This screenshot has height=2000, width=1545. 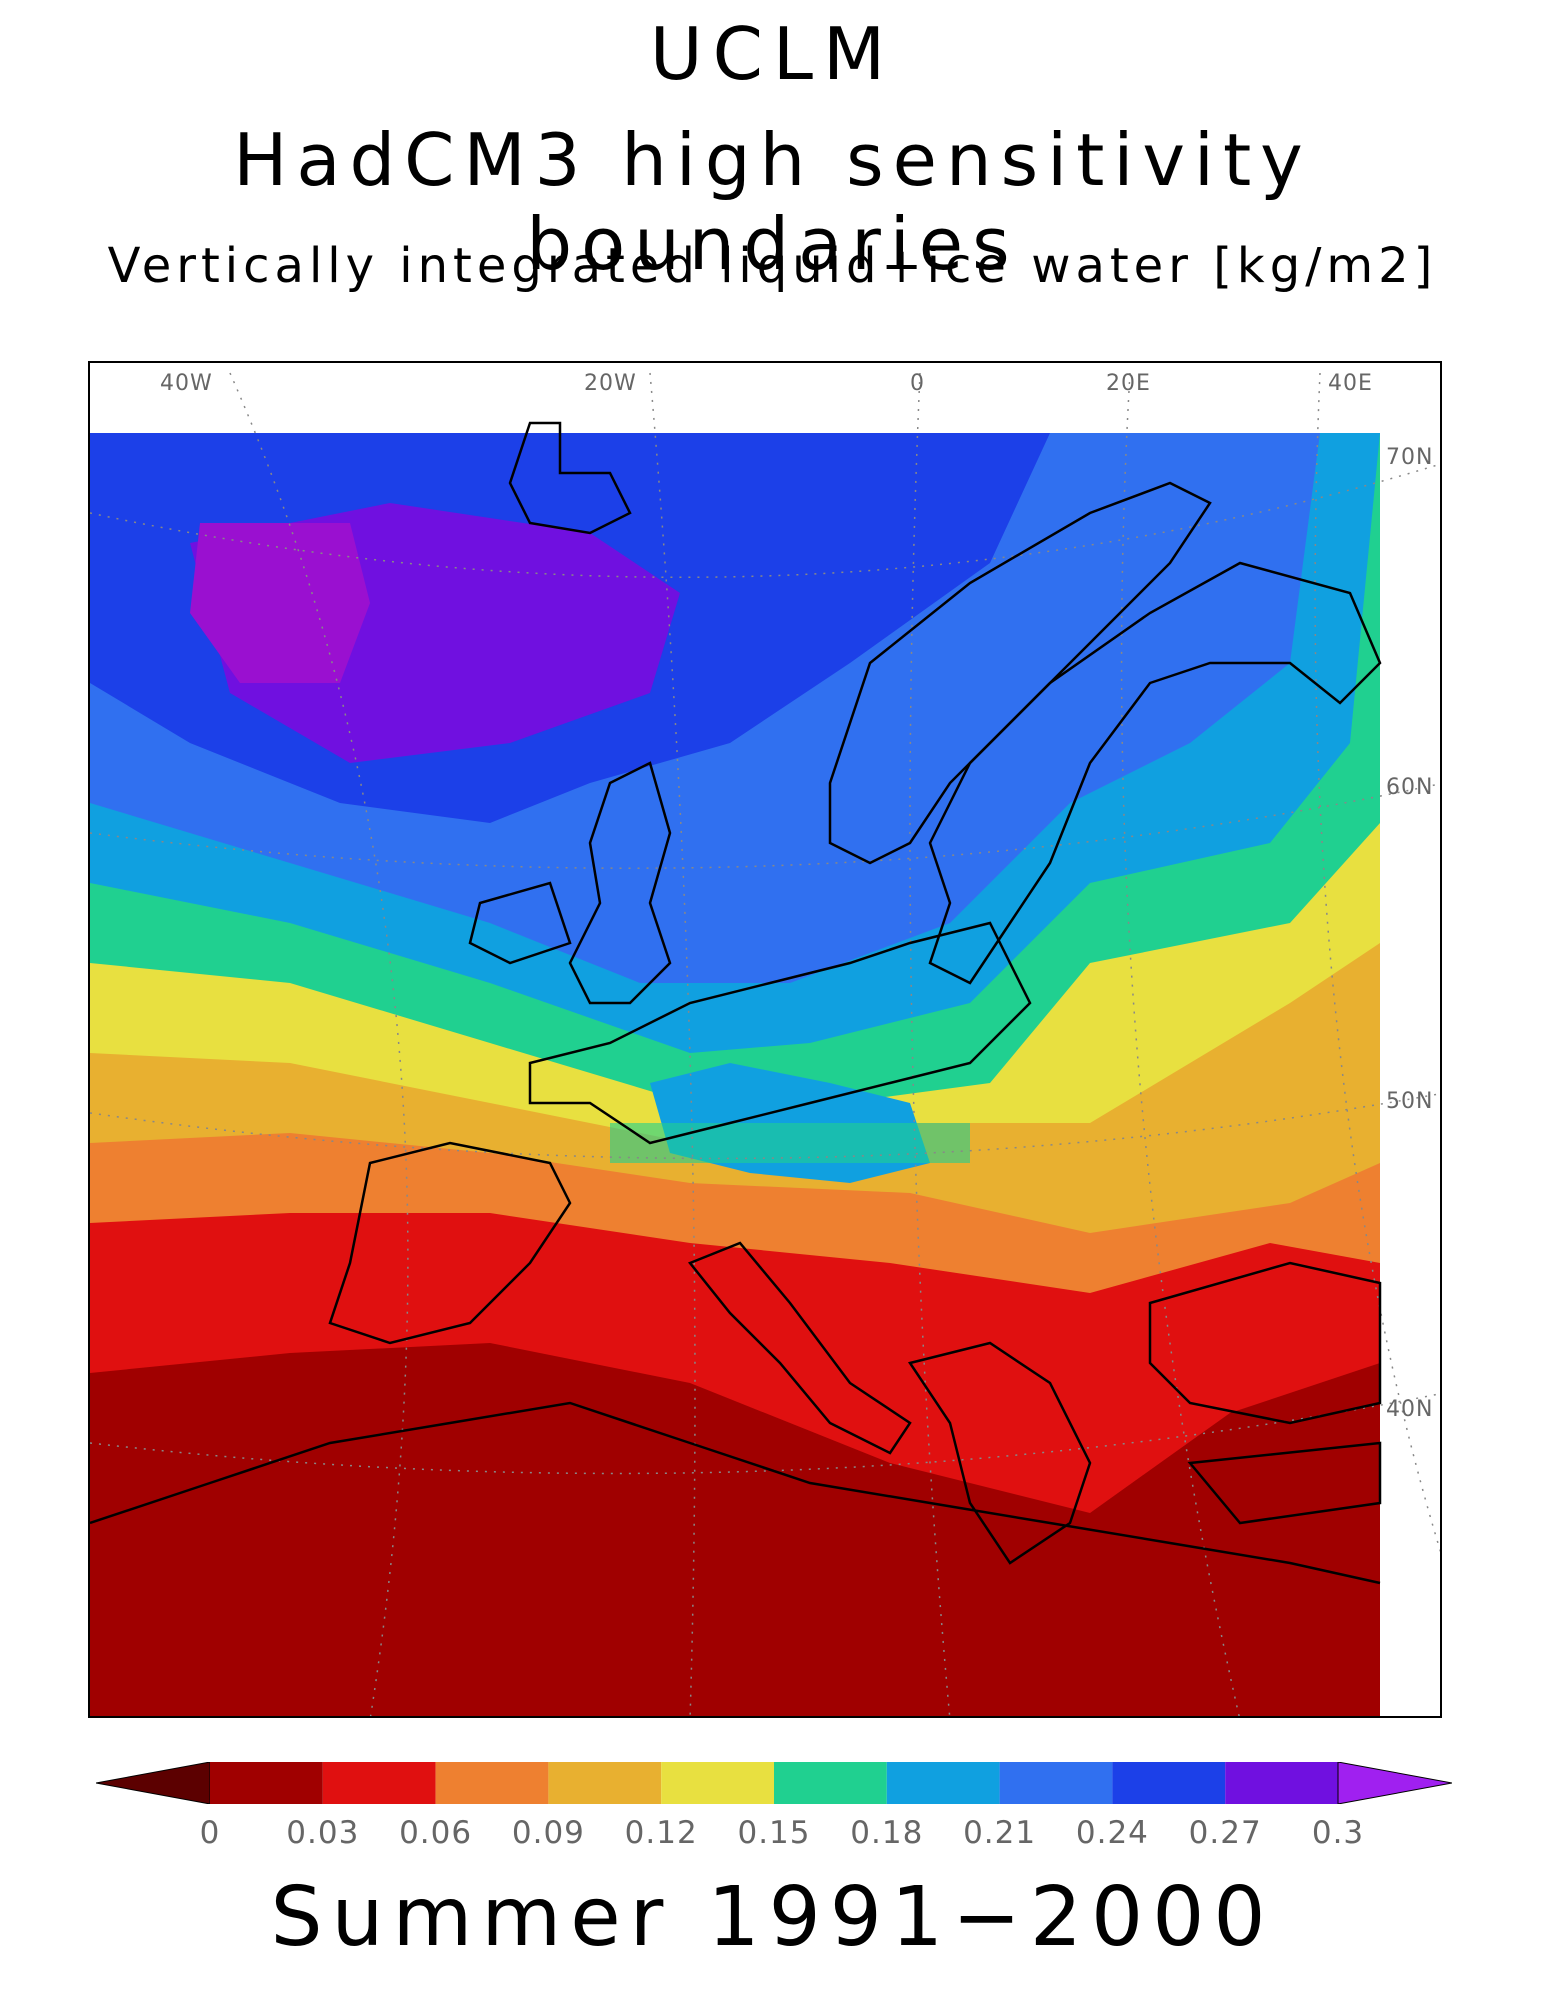 I want to click on lon-label-20w: 20W, so click(x=610, y=383).